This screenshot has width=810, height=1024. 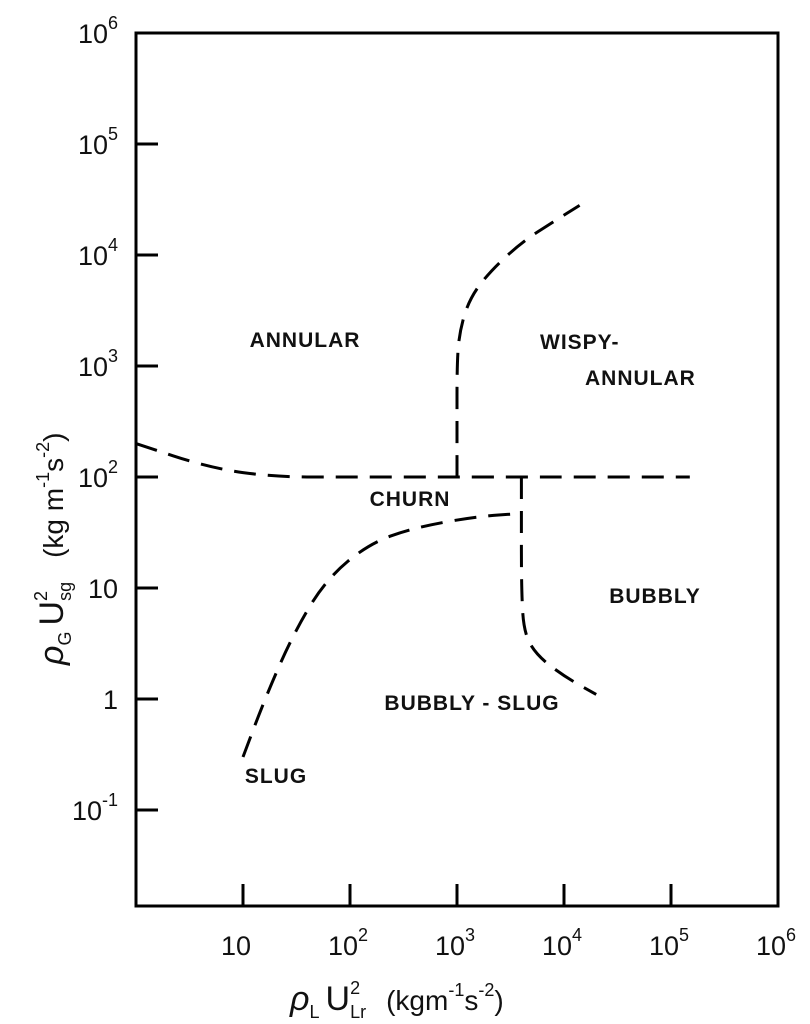 I want to click on region-label: BUBBLY - SLUG, so click(x=471, y=703).